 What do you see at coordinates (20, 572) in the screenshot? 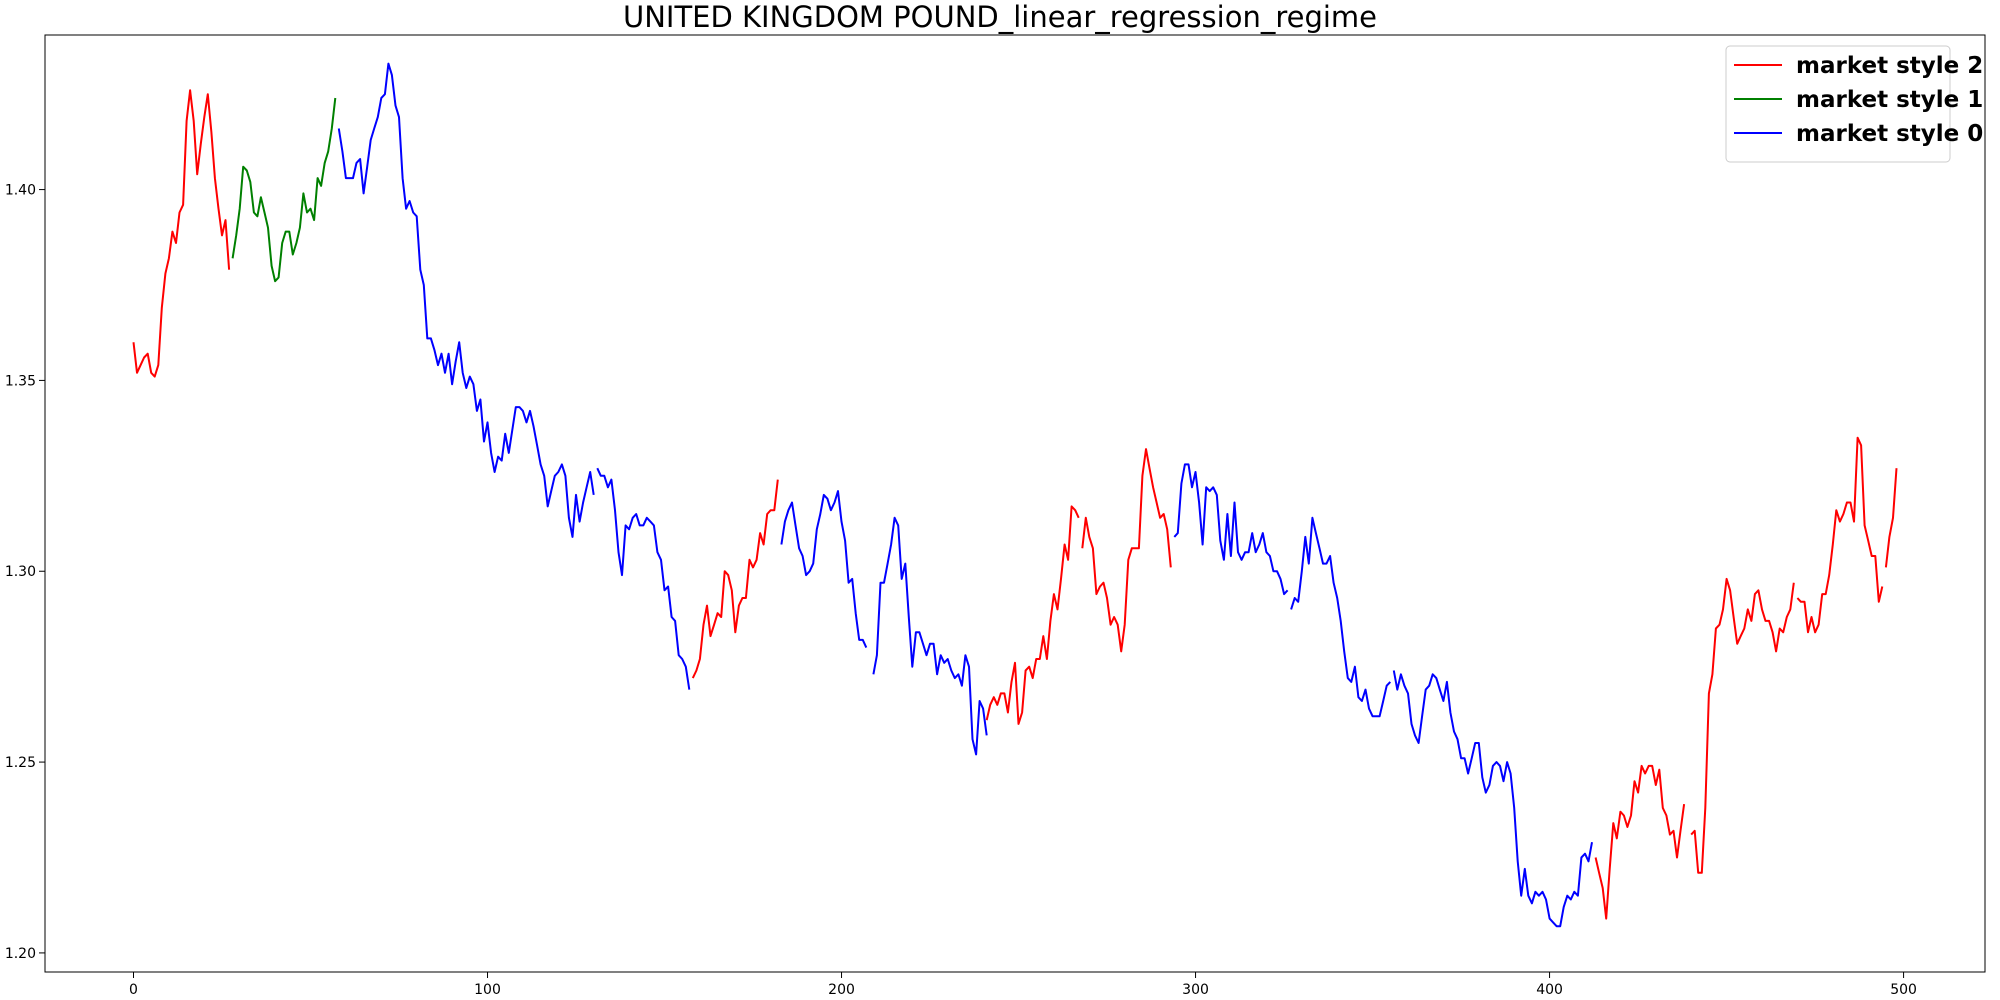
I see `y-tick-label: 1.30` at bounding box center [20, 572].